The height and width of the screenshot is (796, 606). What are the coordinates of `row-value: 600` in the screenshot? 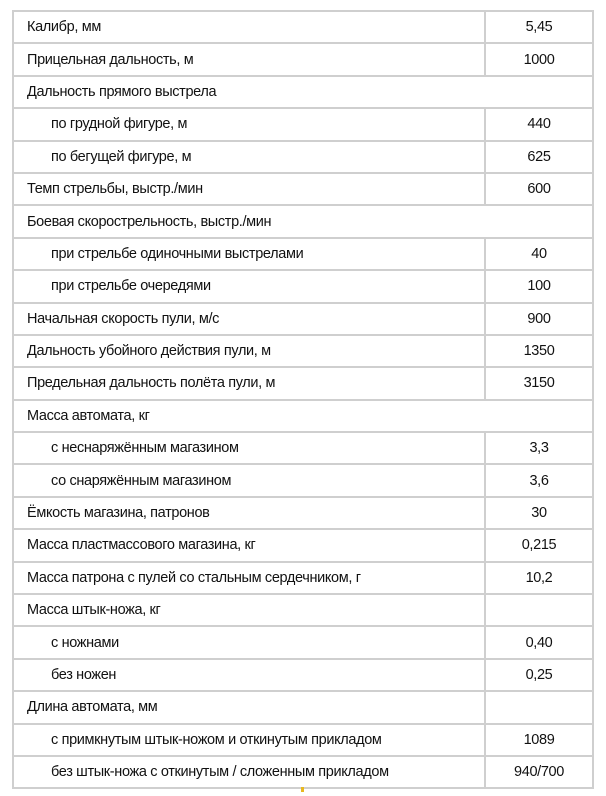 It's located at (539, 189).